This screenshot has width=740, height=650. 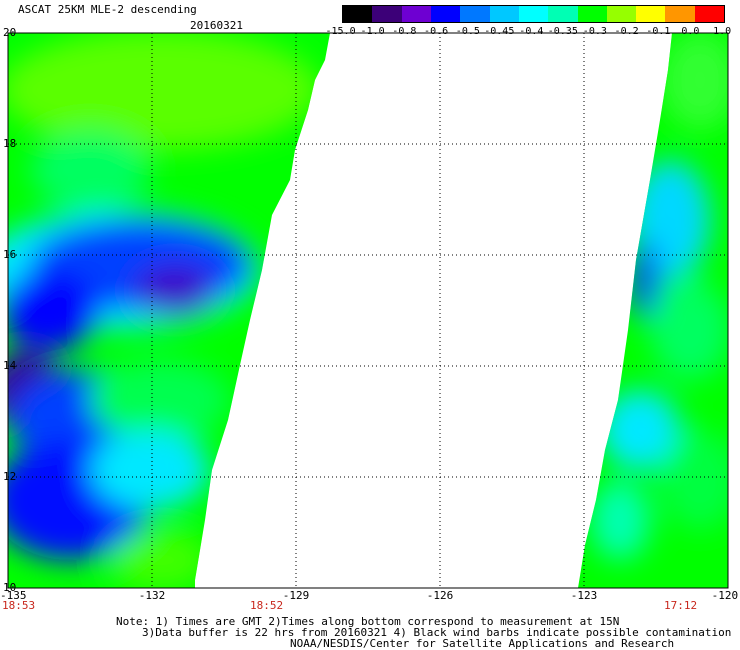 What do you see at coordinates (658, 31) in the screenshot?
I see `colorbar-tick-label: -0.1` at bounding box center [658, 31].